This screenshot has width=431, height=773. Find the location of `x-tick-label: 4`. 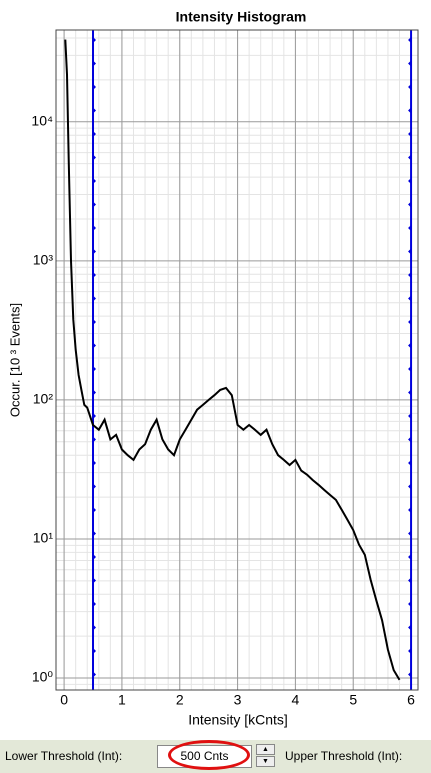

x-tick-label: 4 is located at coordinates (296, 700).